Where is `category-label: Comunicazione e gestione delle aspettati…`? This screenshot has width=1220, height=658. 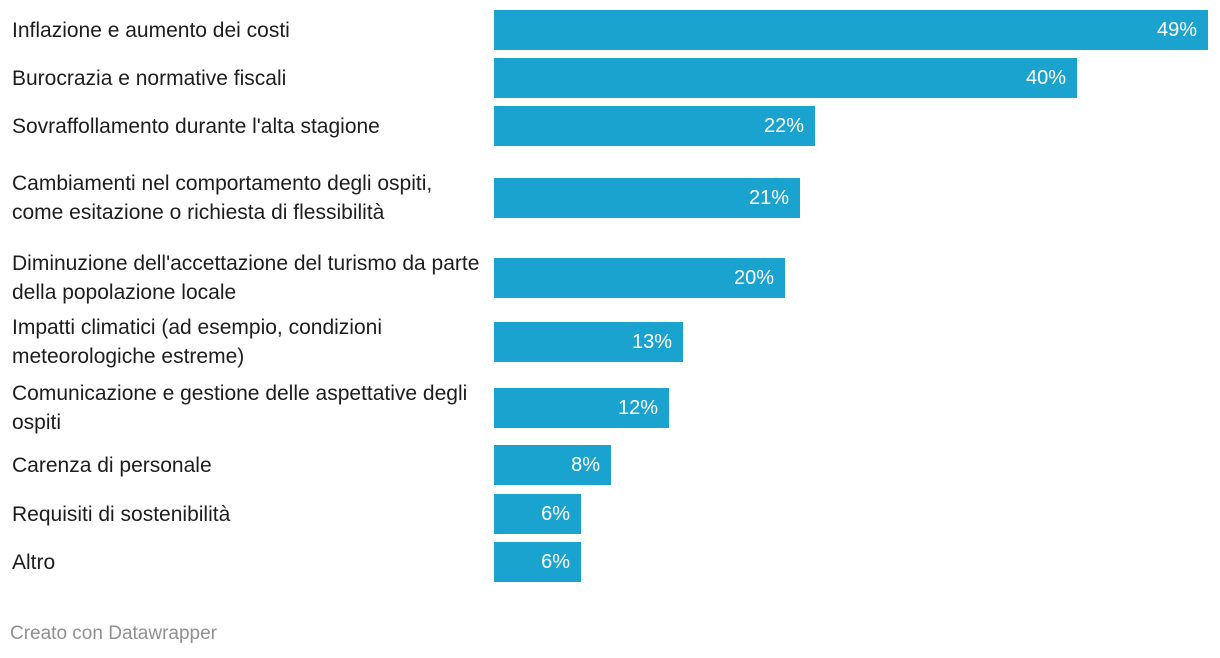 category-label: Comunicazione e gestione delle aspettati… is located at coordinates (240, 408).